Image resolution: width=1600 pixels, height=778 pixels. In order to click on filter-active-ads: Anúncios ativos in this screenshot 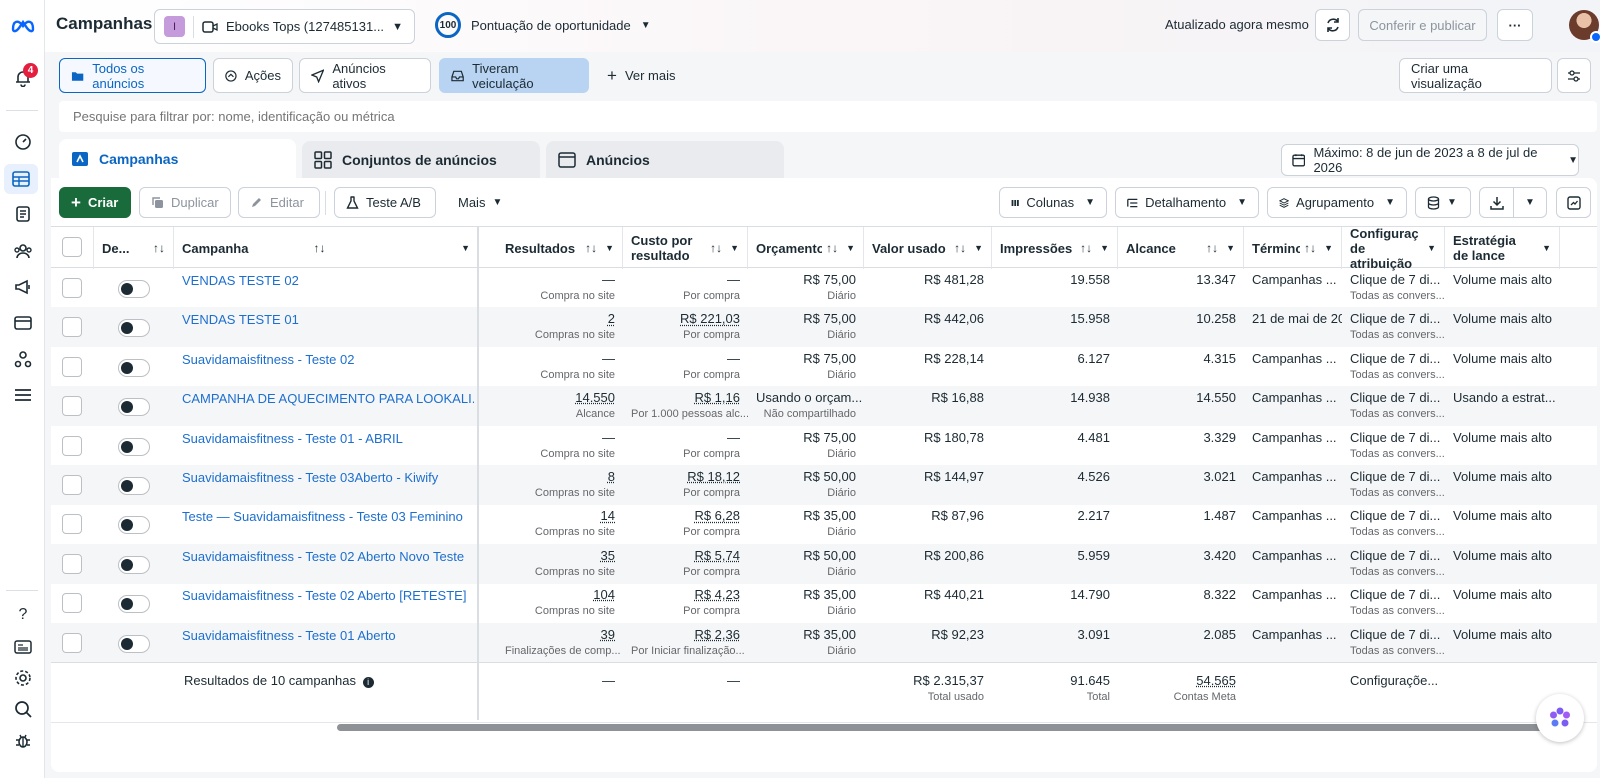, I will do `click(365, 75)`.